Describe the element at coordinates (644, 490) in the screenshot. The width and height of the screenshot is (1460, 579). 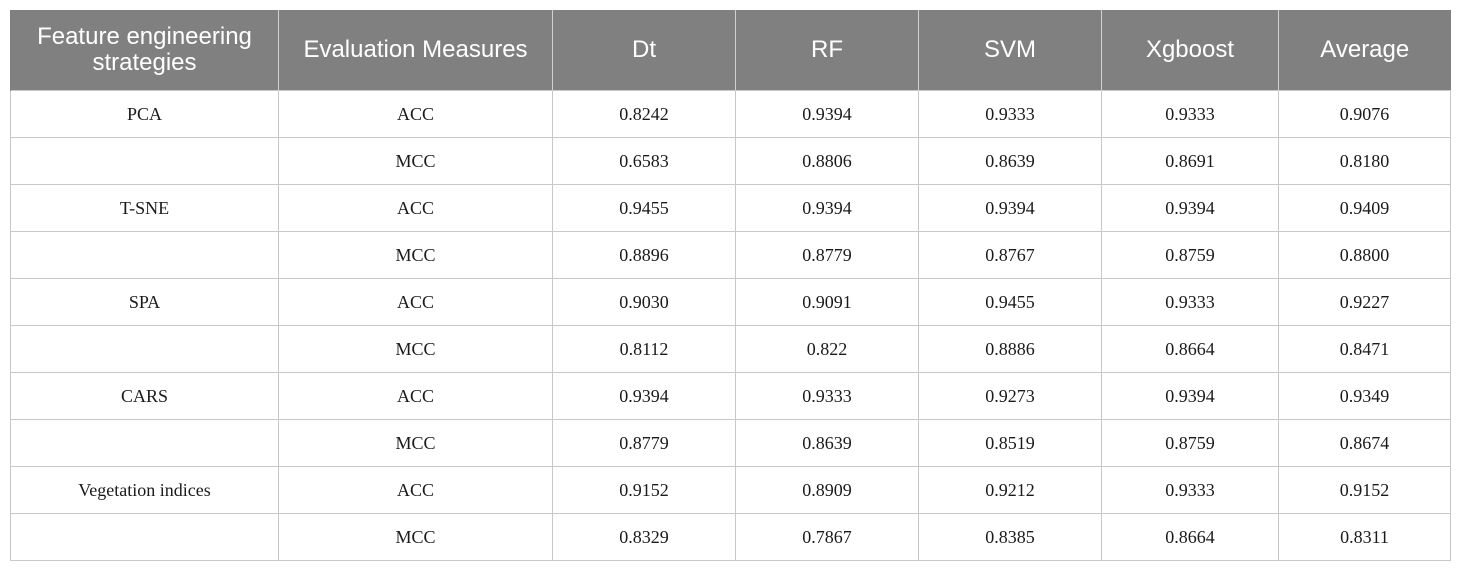
I see `dt-cell: 0.9152` at that location.